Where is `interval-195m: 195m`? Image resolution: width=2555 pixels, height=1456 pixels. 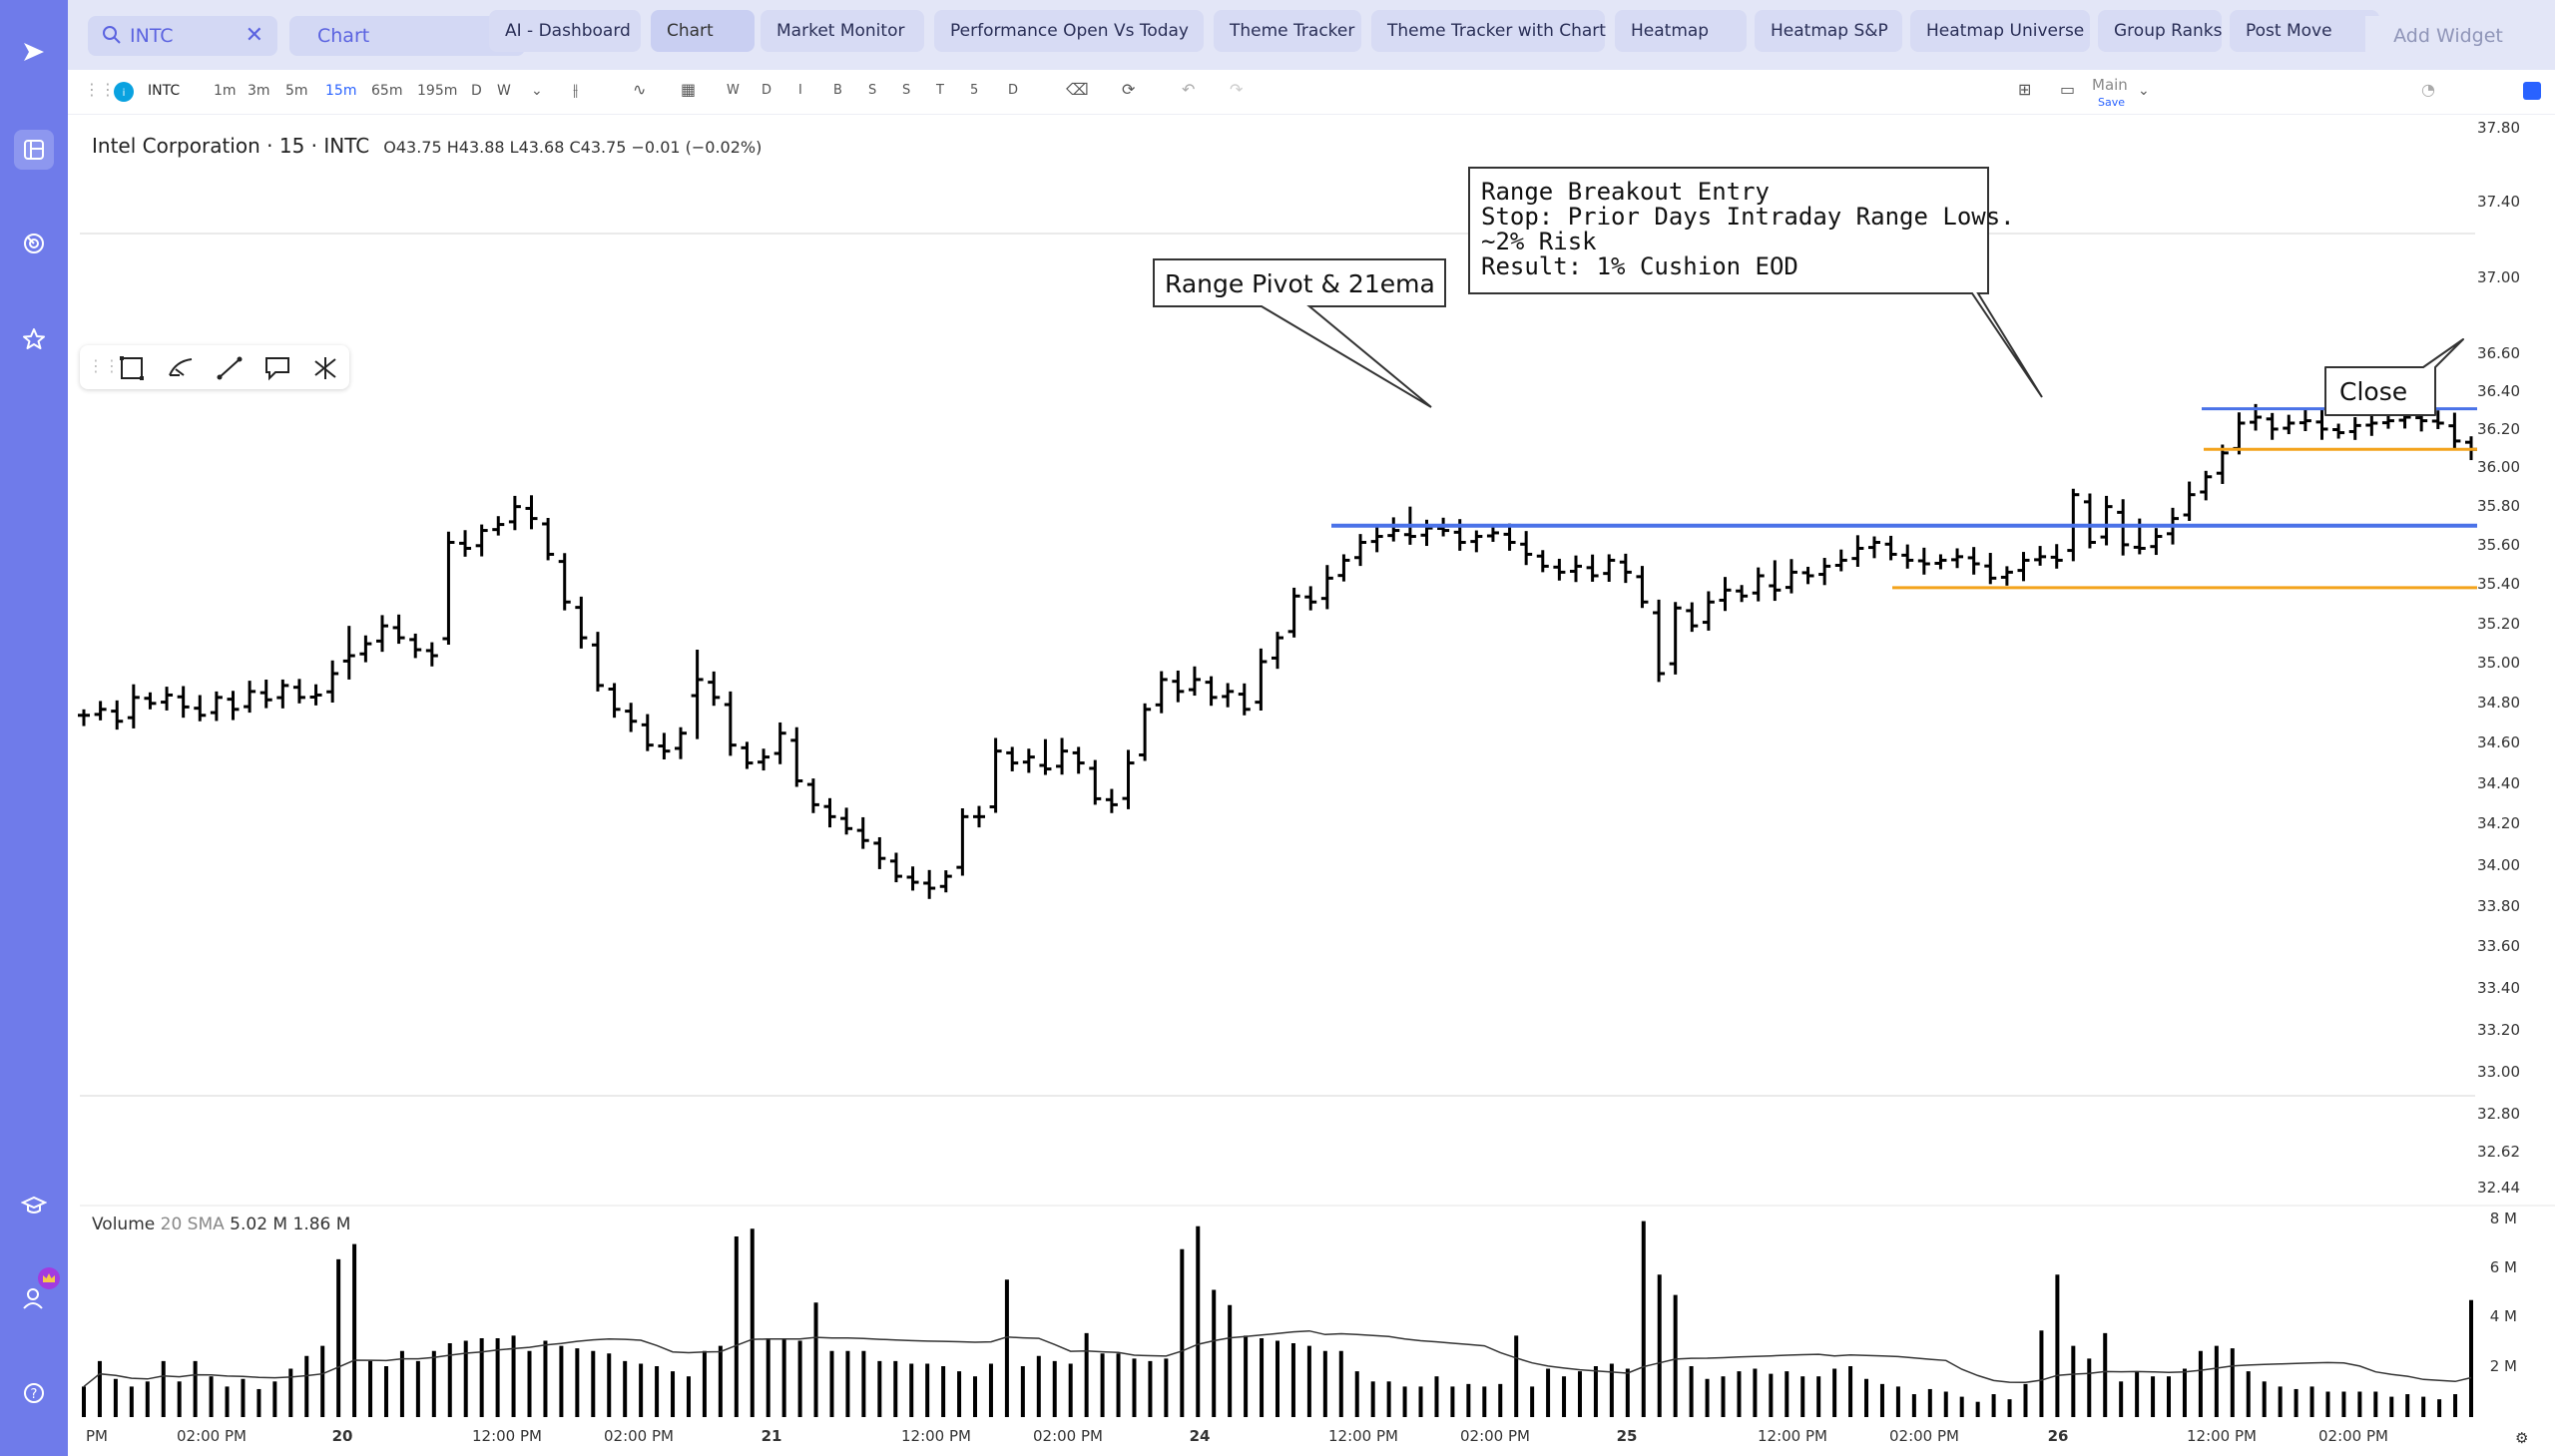
interval-195m: 195m is located at coordinates (437, 91).